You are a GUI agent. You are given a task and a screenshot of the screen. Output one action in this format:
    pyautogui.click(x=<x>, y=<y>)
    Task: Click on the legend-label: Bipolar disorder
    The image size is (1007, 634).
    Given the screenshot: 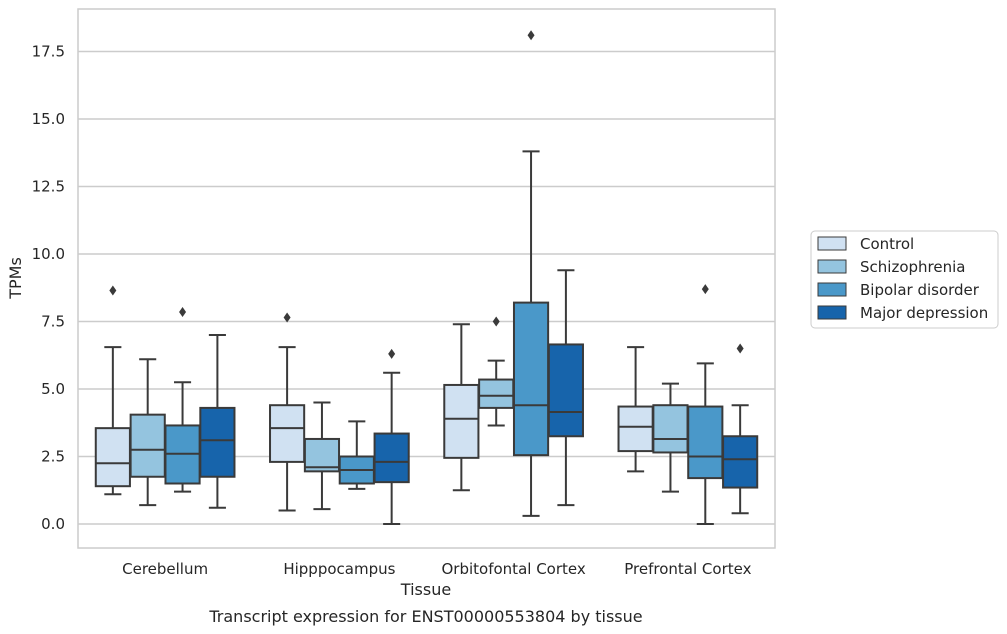 What is the action you would take?
    pyautogui.click(x=920, y=290)
    